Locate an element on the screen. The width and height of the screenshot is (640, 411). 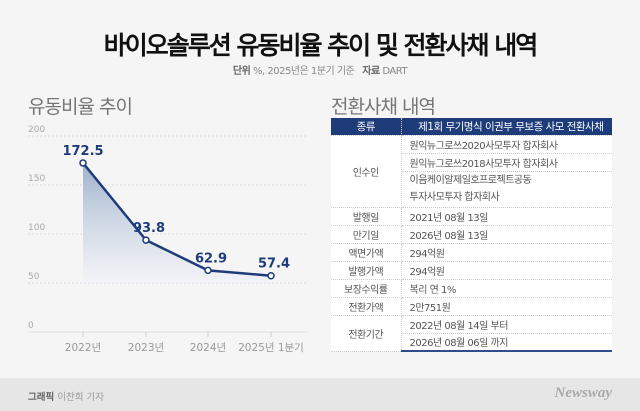
credit: 그래픽 이찬희 기자 is located at coordinates (66, 396).